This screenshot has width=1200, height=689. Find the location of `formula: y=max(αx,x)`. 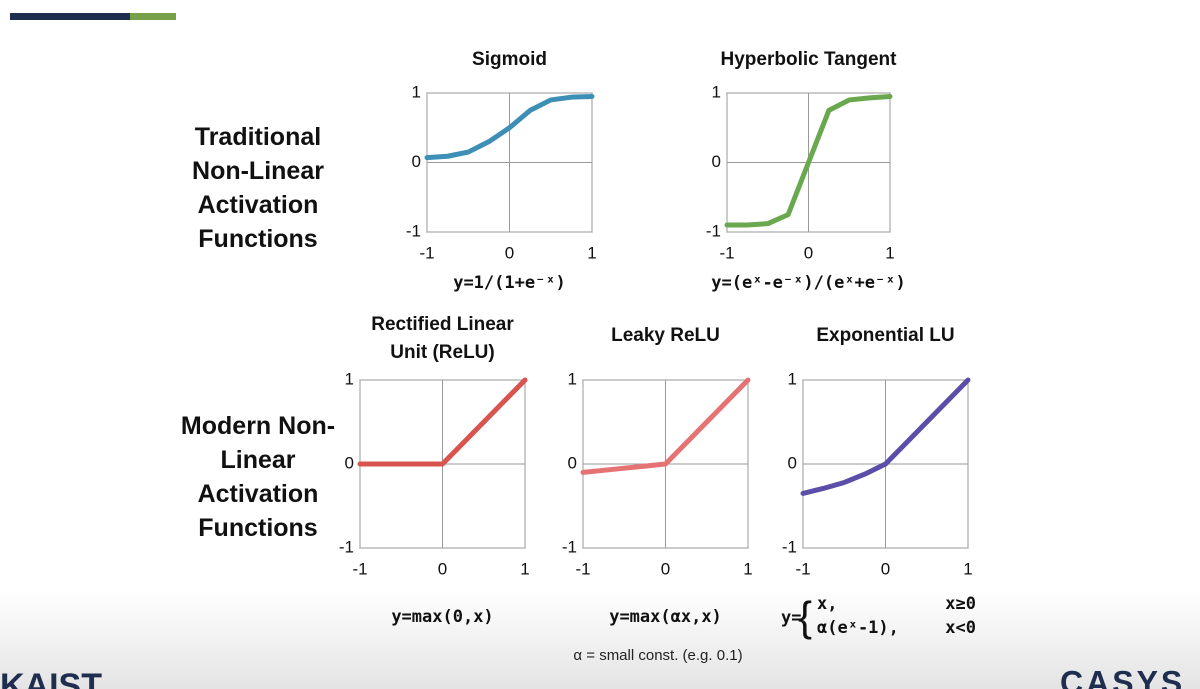

formula: y=max(αx,x) is located at coordinates (665, 617).